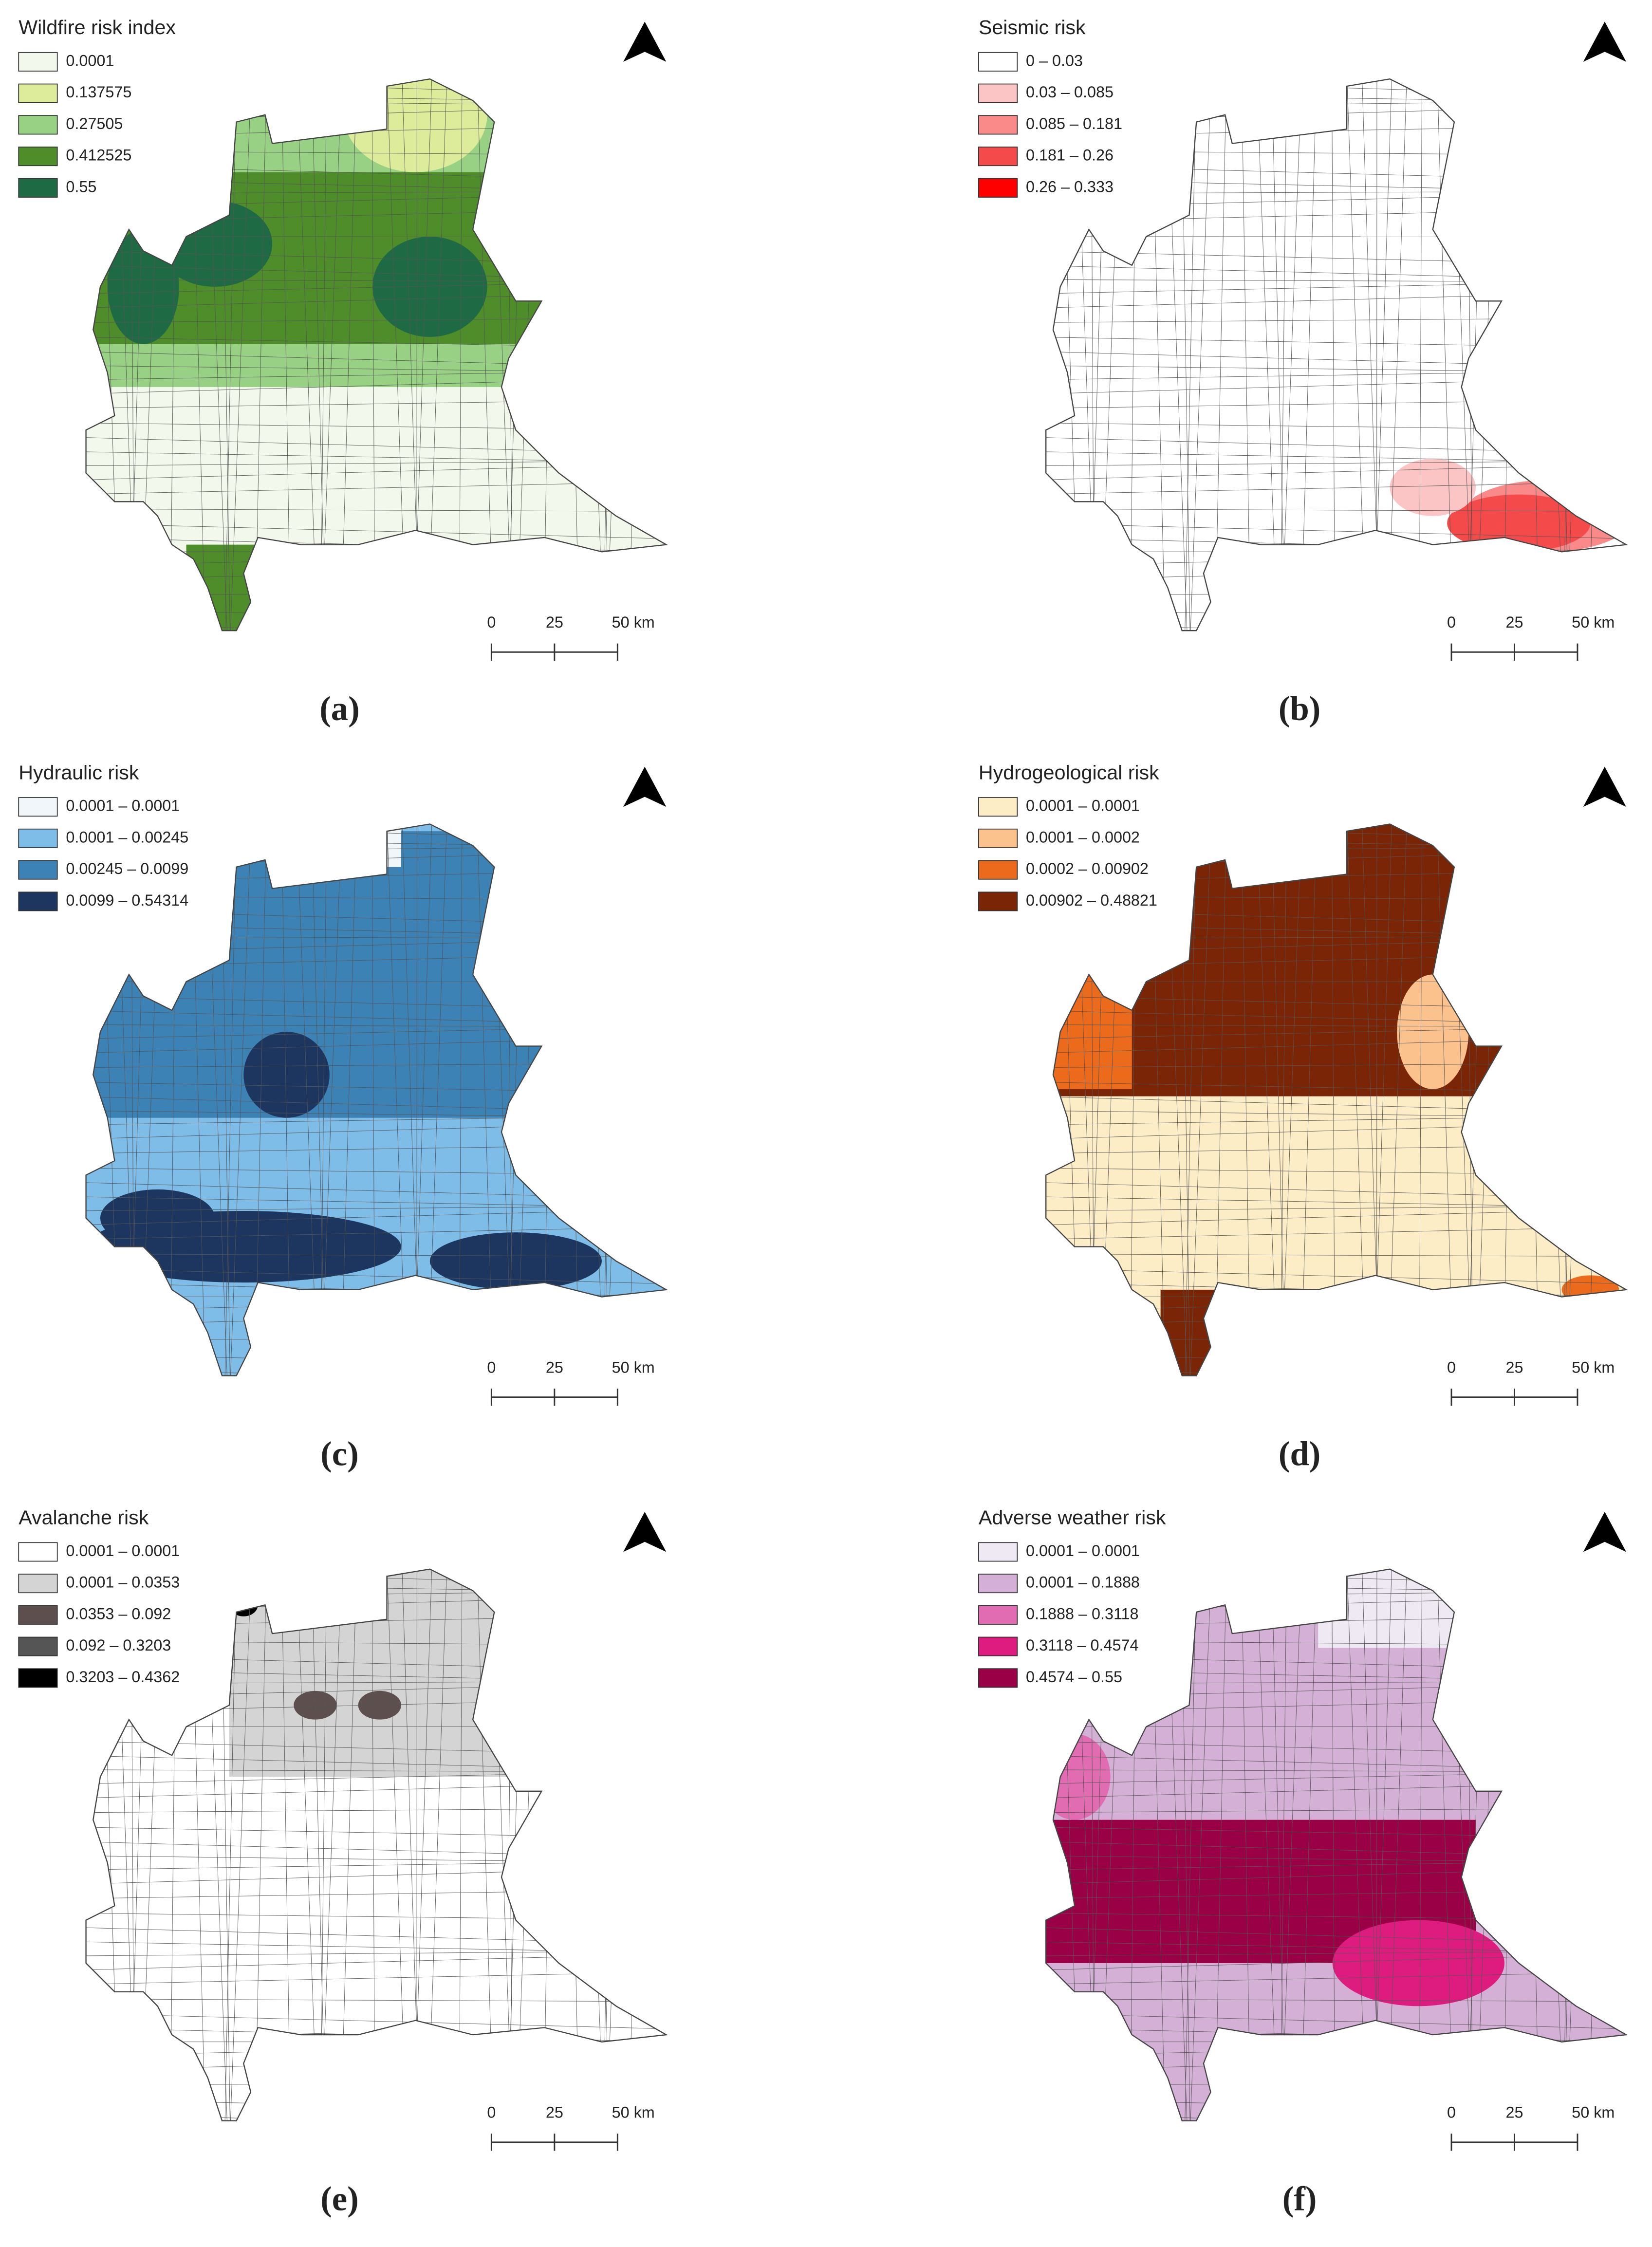 The height and width of the screenshot is (2247, 1652). Describe the element at coordinates (1082, 1645) in the screenshot. I see `legend-label: 0.3118 – 0.4574` at that location.